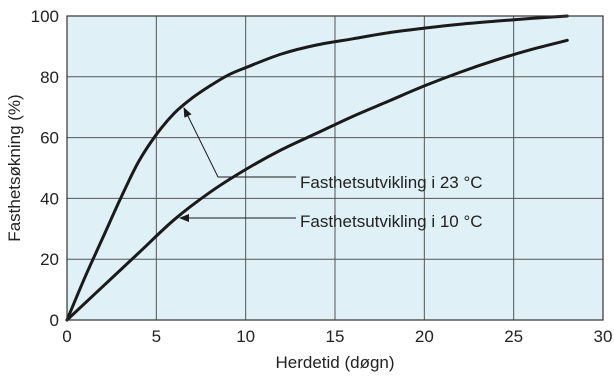 The height and width of the screenshot is (376, 614). What do you see at coordinates (156, 336) in the screenshot?
I see `x-tick-label: 5` at bounding box center [156, 336].